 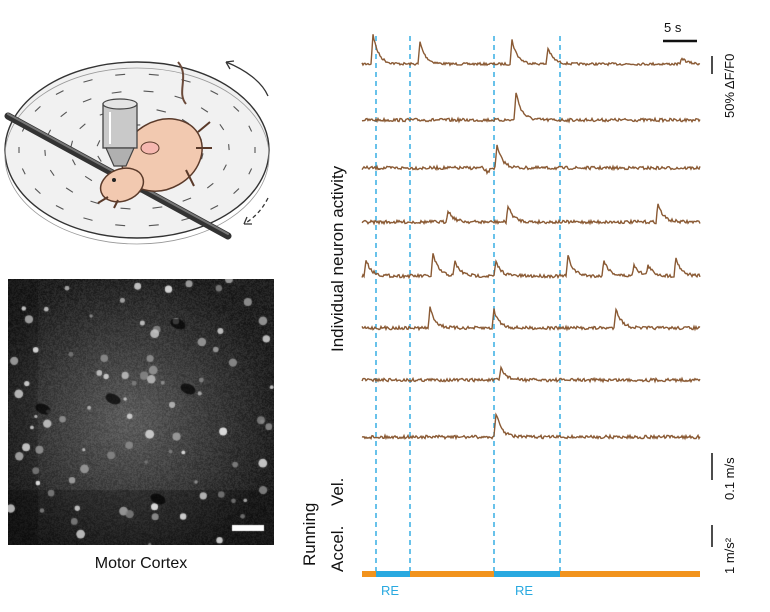 I want to click on microscope-objective-icon, so click(x=120, y=132).